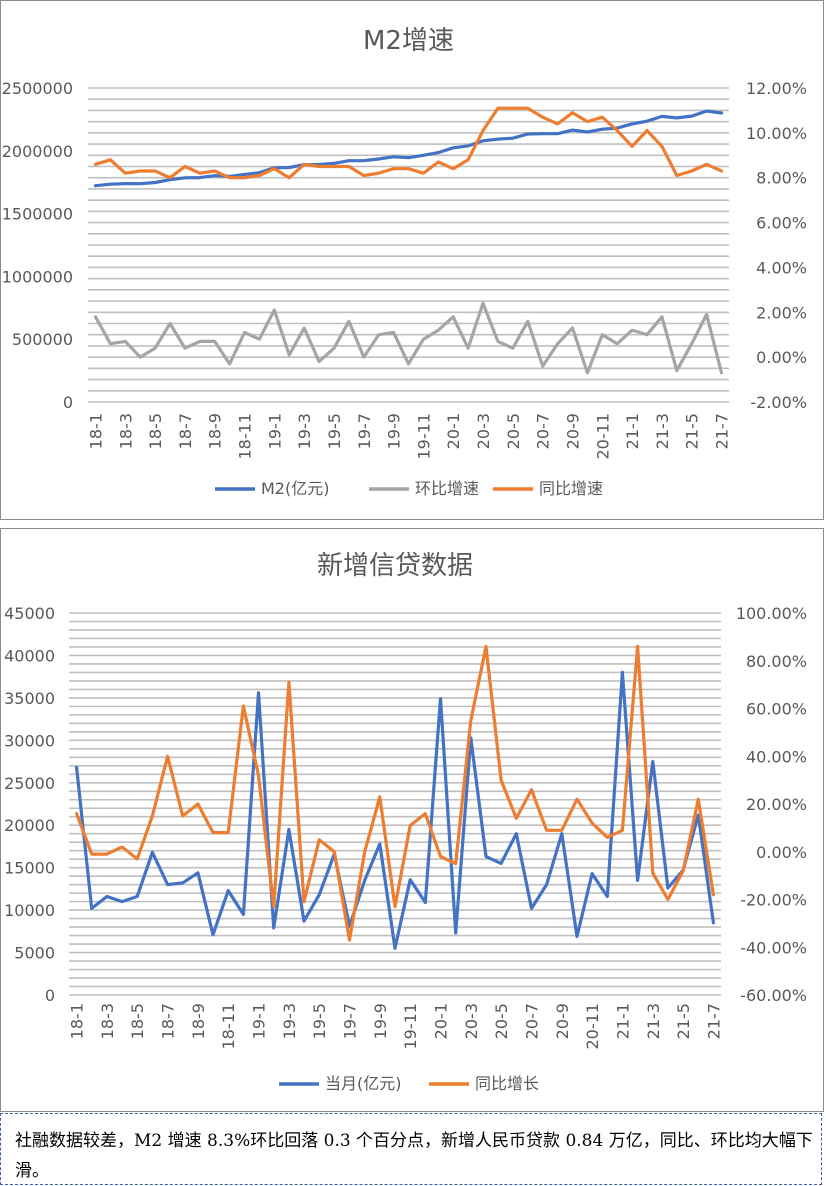 Image resolution: width=826 pixels, height=1186 pixels. I want to click on y-right-tick-label: 10.00%, so click(776, 133).